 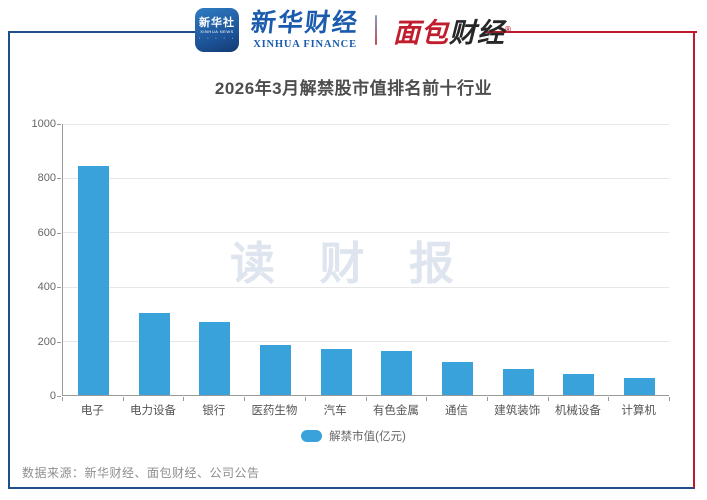 What do you see at coordinates (275, 369) in the screenshot?
I see `bar-医药生物` at bounding box center [275, 369].